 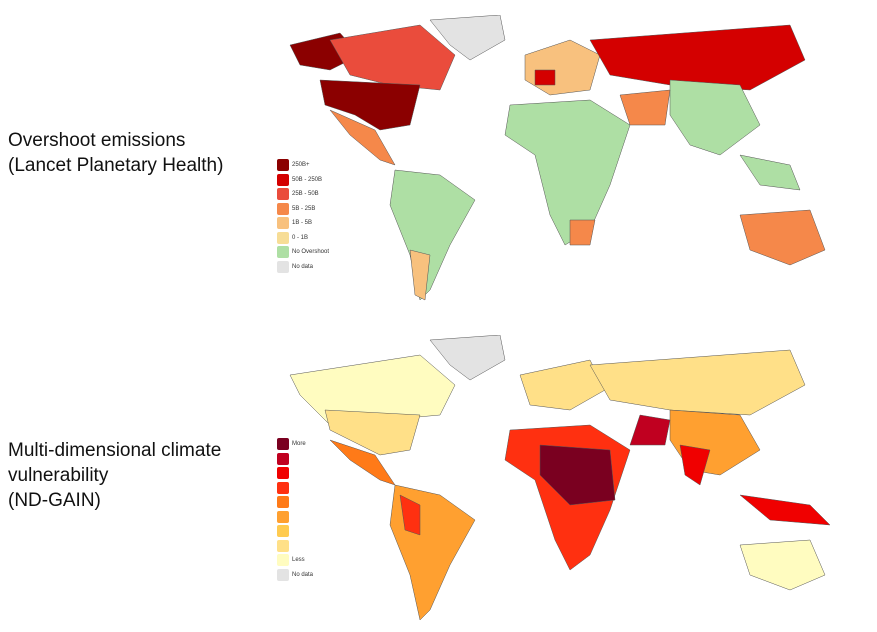 I want to click on legend-item: 5B - 25B, so click(x=303, y=209).